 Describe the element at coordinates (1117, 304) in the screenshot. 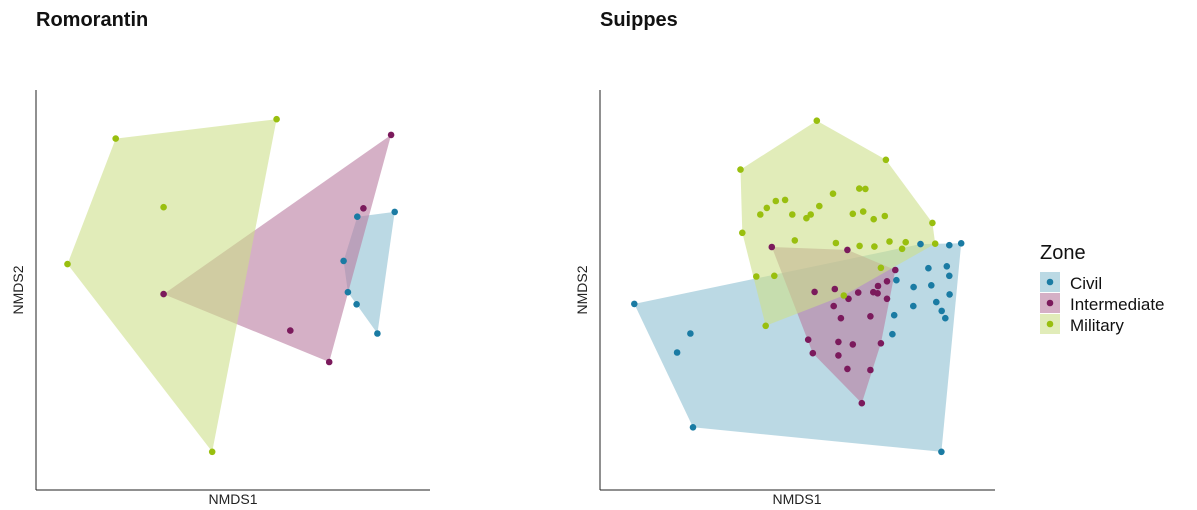

I see `legend-label-intermediate: Intermediate` at that location.